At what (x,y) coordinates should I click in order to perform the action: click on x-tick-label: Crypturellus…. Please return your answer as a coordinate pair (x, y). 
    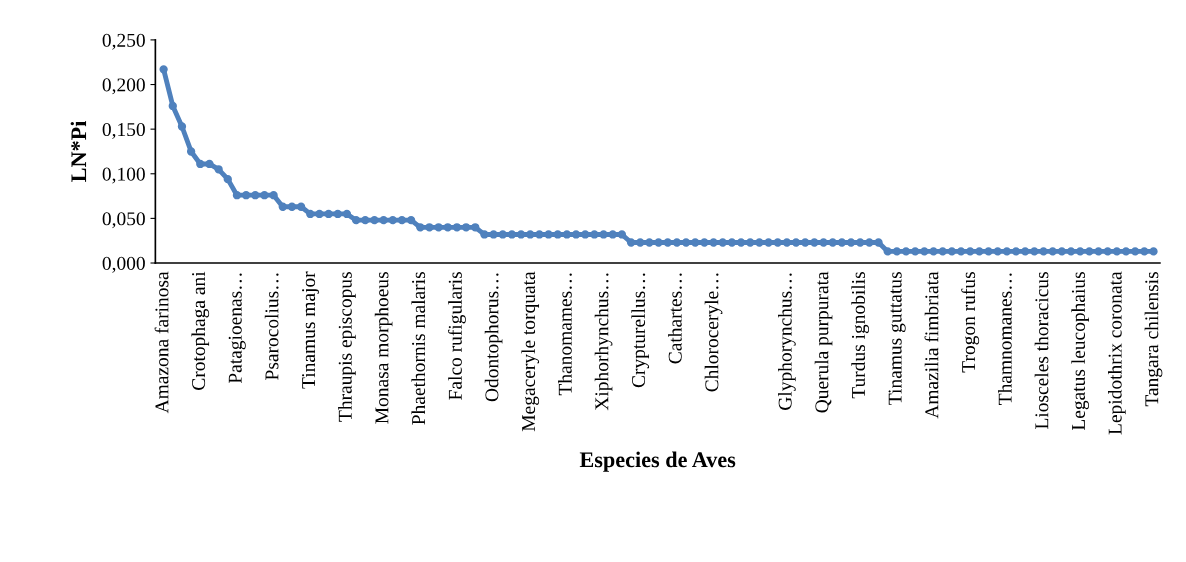
    Looking at the image, I should click on (640, 330).